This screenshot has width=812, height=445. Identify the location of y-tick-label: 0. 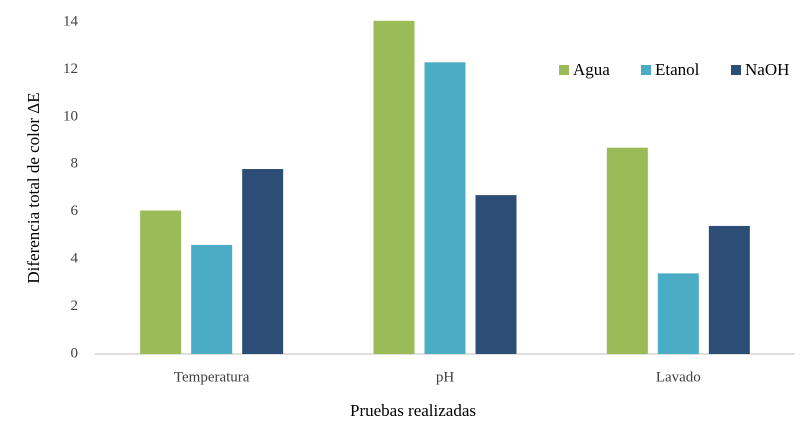
(75, 353).